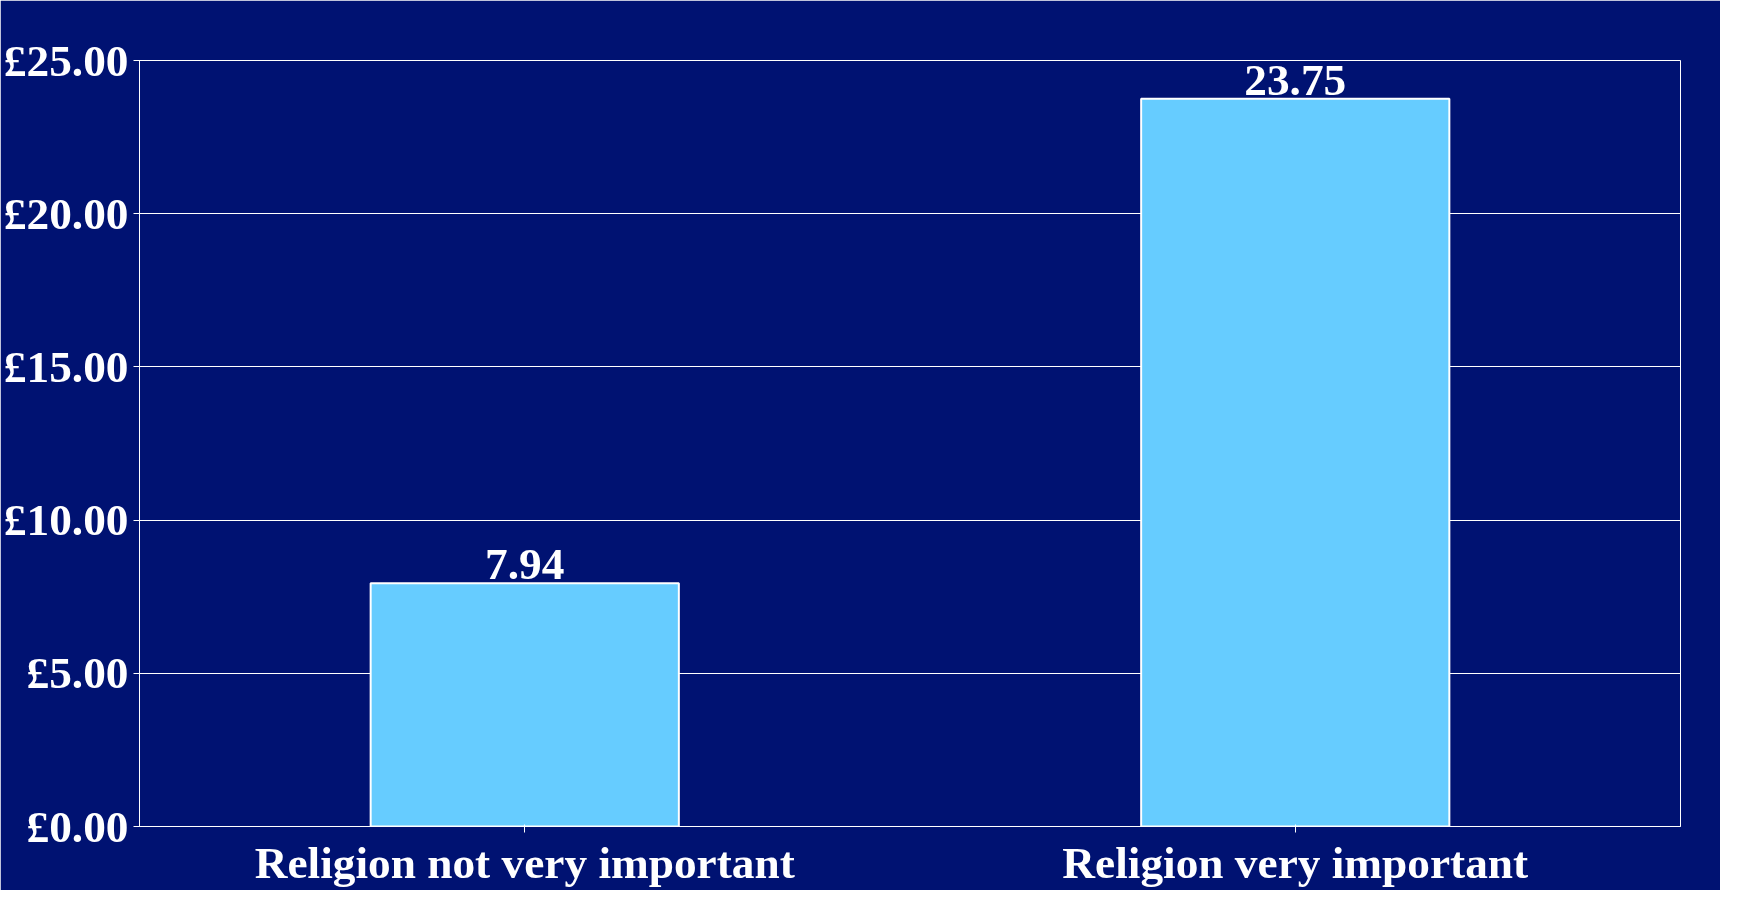  Describe the element at coordinates (66, 60) in the screenshot. I see `y-tick-label: £25.00` at that location.